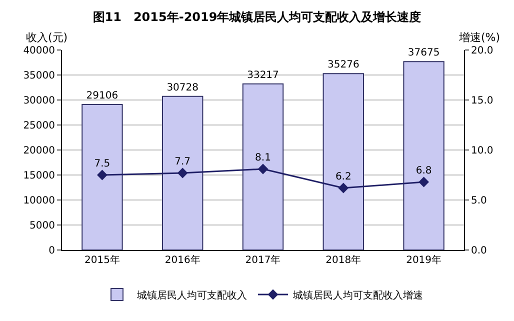 The width and height of the screenshot is (514, 321). What do you see at coordinates (191, 295) in the screenshot?
I see `legend-label: 城镇居民人均可支配收入` at bounding box center [191, 295].